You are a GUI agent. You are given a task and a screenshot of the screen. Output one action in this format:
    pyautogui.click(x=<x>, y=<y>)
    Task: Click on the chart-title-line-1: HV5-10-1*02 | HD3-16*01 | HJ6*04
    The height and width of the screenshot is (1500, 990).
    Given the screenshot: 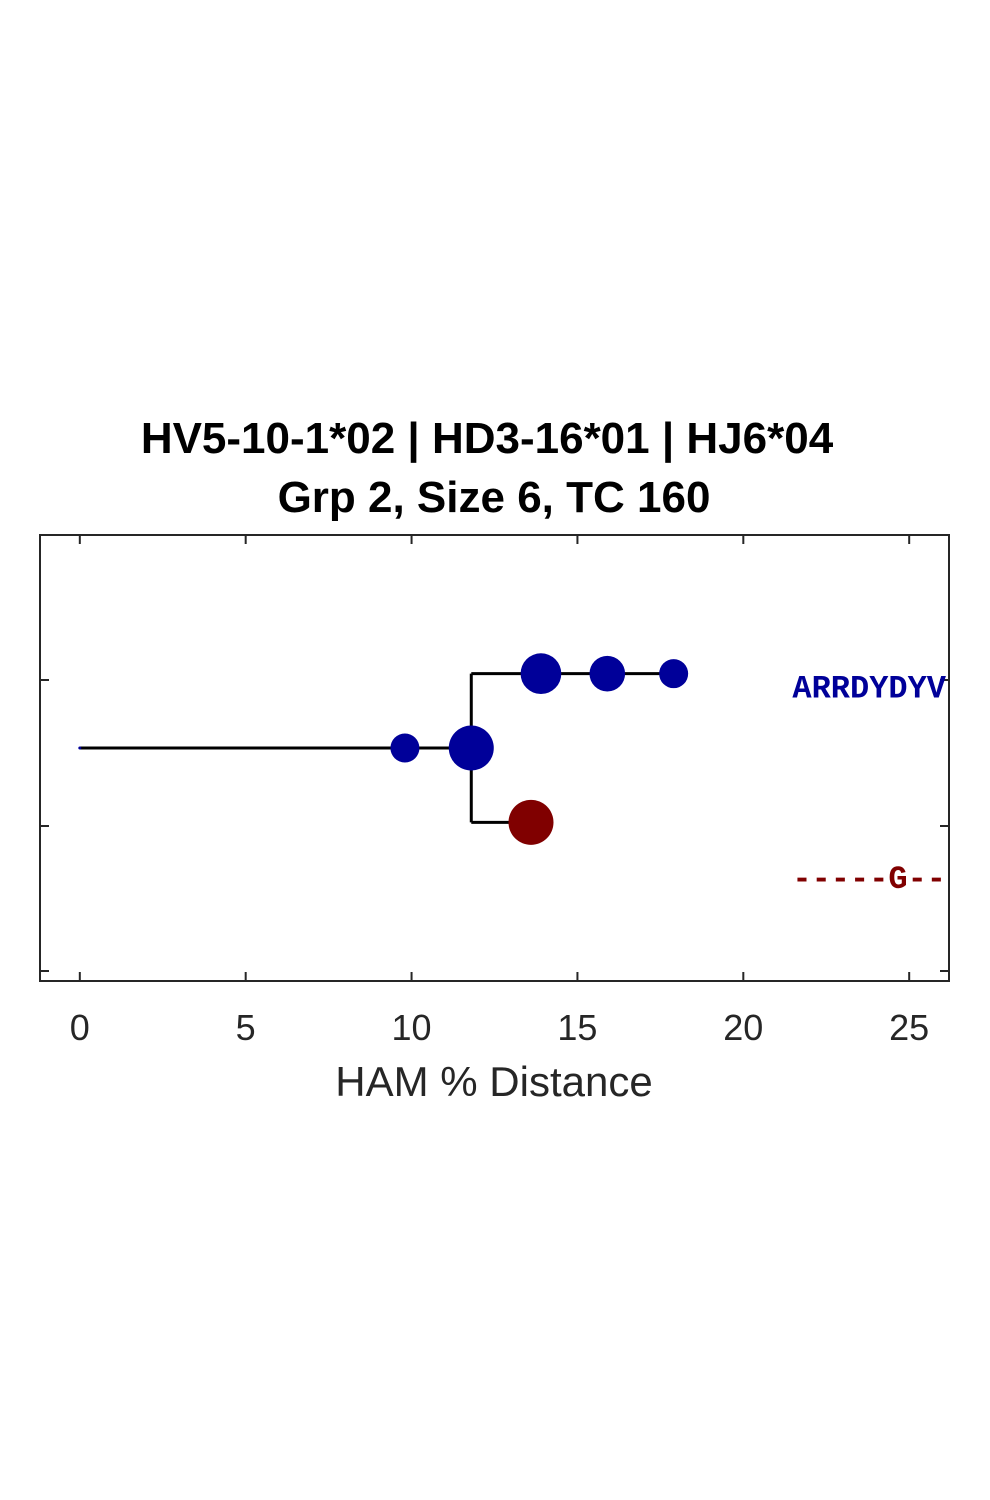 What is the action you would take?
    pyautogui.click(x=487, y=439)
    